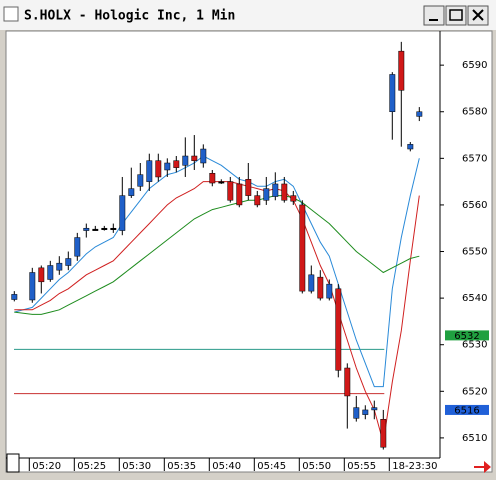 The height and width of the screenshot is (480, 496). Describe the element at coordinates (181, 466) in the screenshot. I see `x-tick-label: 05:35` at that location.